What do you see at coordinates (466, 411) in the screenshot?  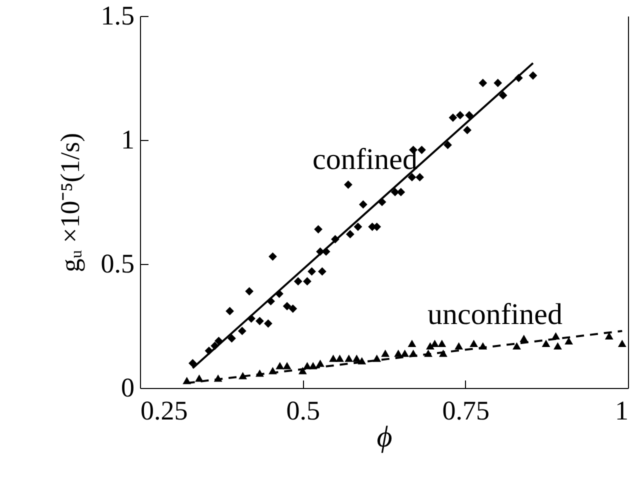 I see `x-tick-label: 0.75` at bounding box center [466, 411].